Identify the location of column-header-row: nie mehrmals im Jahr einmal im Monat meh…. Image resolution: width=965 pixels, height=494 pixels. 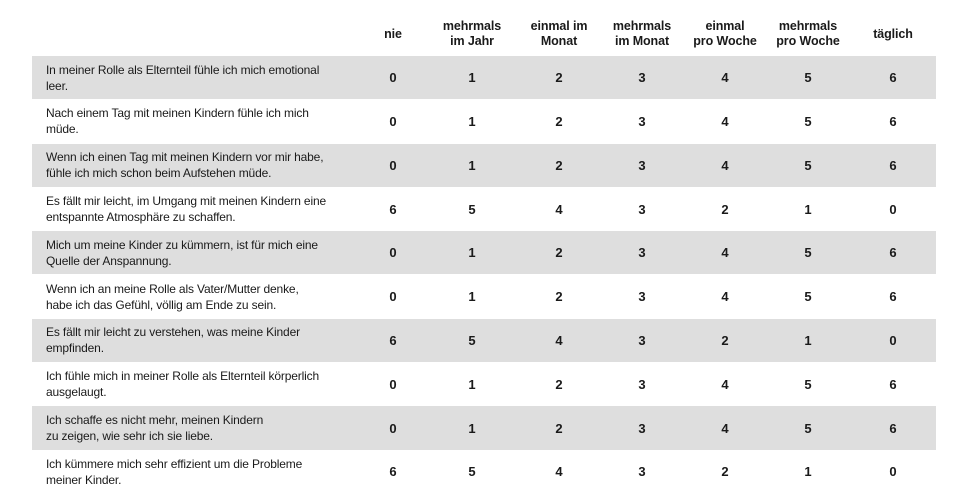
(484, 34).